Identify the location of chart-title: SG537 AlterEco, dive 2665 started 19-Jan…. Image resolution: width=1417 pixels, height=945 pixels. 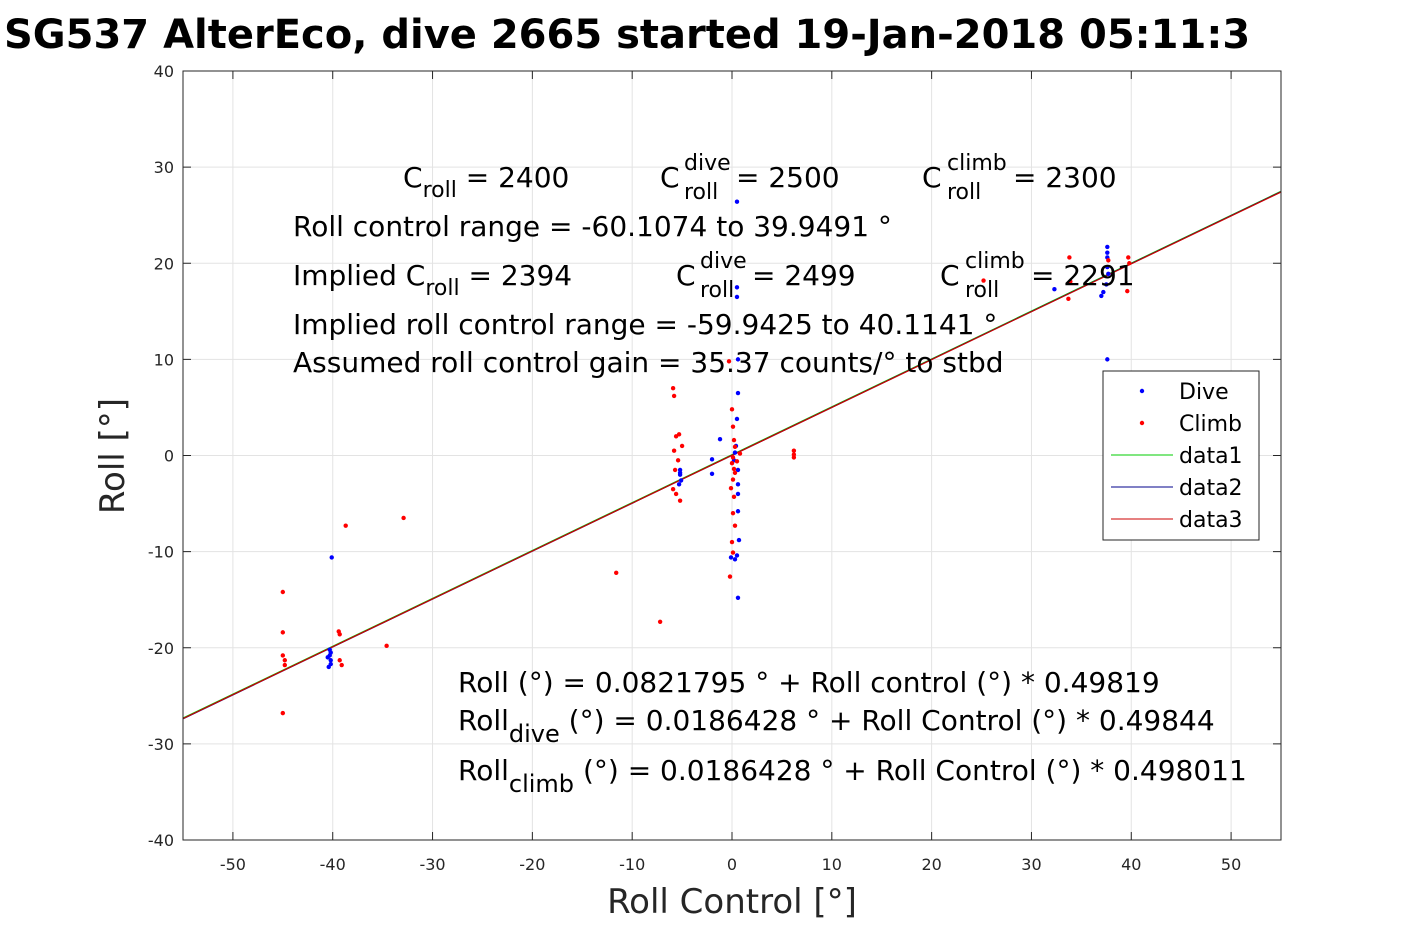
(627, 35).